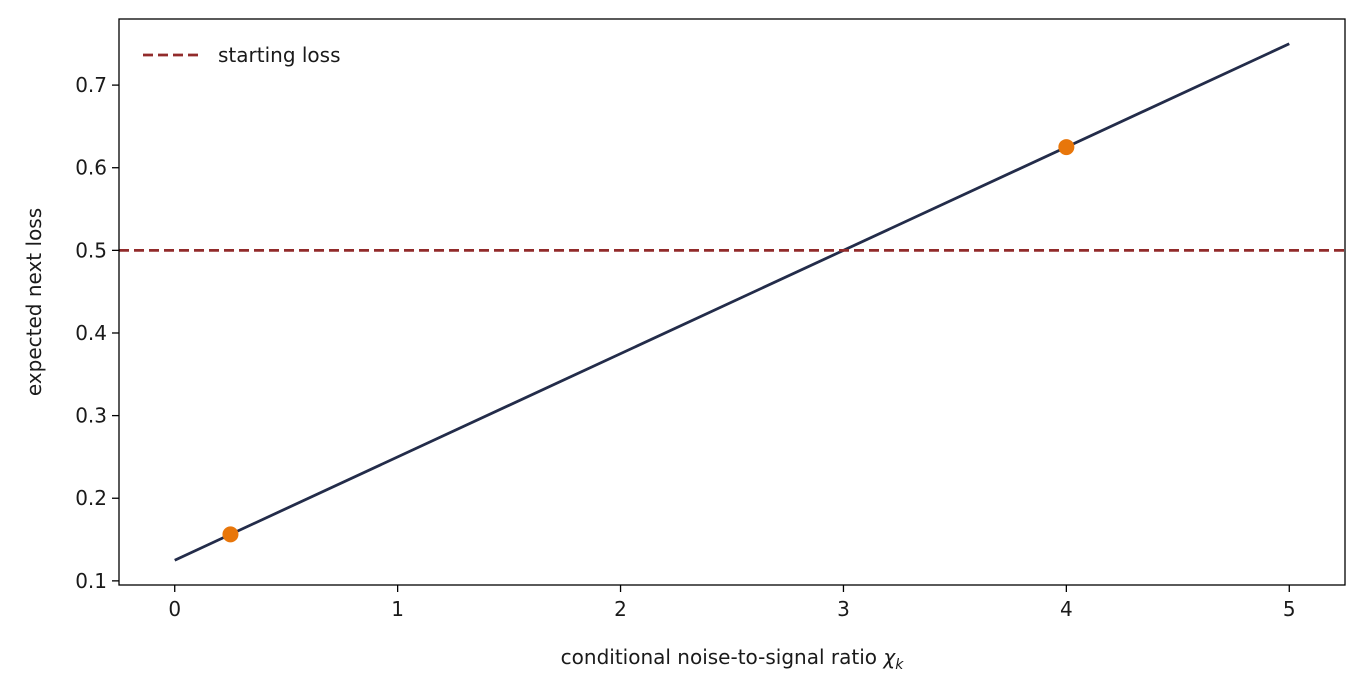 This screenshot has height=690, width=1365. I want to click on x-axis-ticks: 0 1 2 3 4 5, so click(732, 603).